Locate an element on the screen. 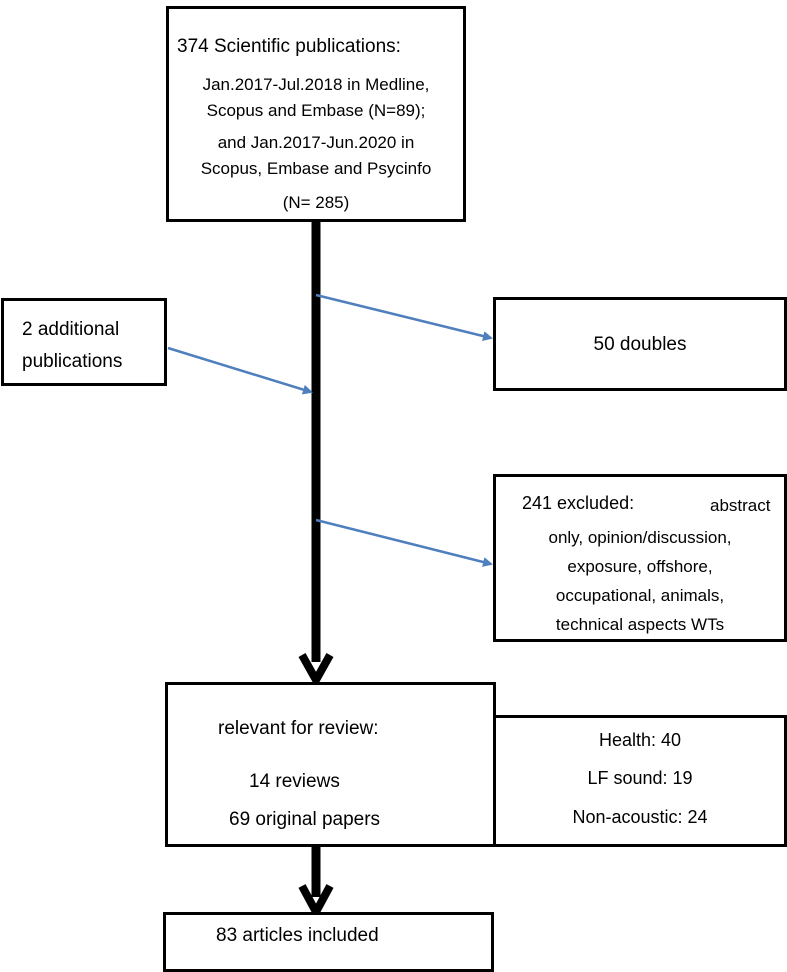 This screenshot has width=787, height=972. additional-line-1: 2 additional is located at coordinates (71, 329).